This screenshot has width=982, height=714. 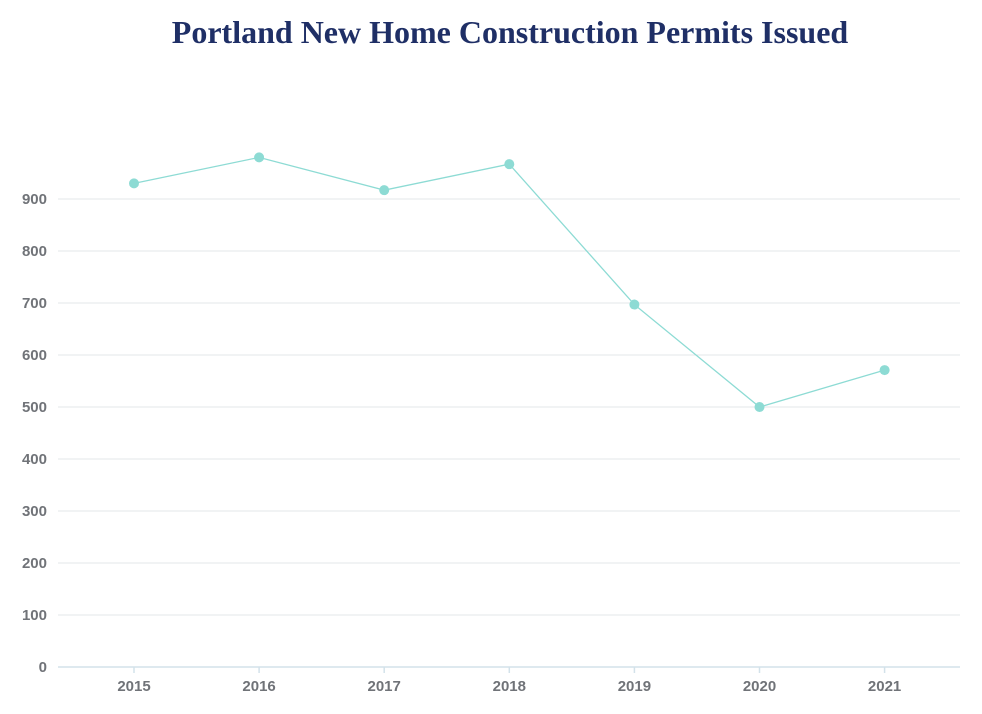 What do you see at coordinates (509, 669) in the screenshot?
I see `axes` at bounding box center [509, 669].